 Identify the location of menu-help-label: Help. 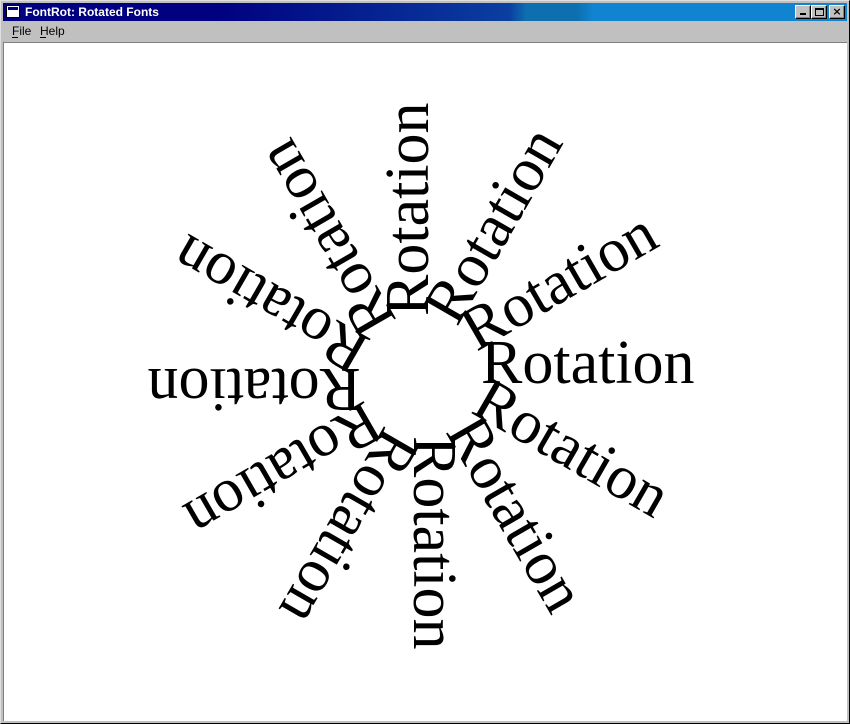
(52, 31).